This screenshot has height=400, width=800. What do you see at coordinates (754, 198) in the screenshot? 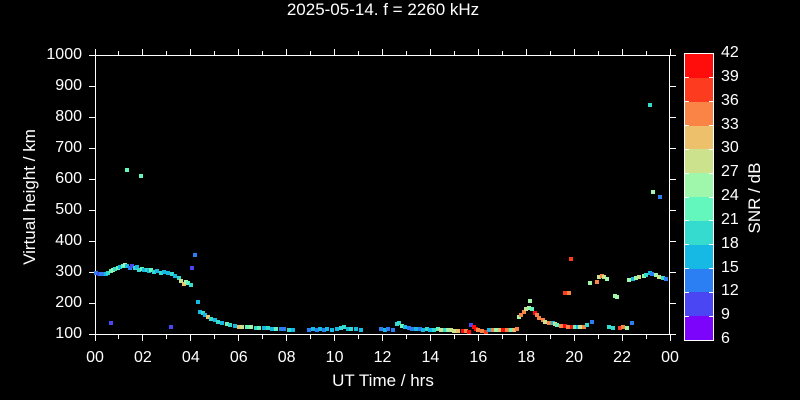
I see `colorbar-axis-label: SNR / dB` at bounding box center [754, 198].